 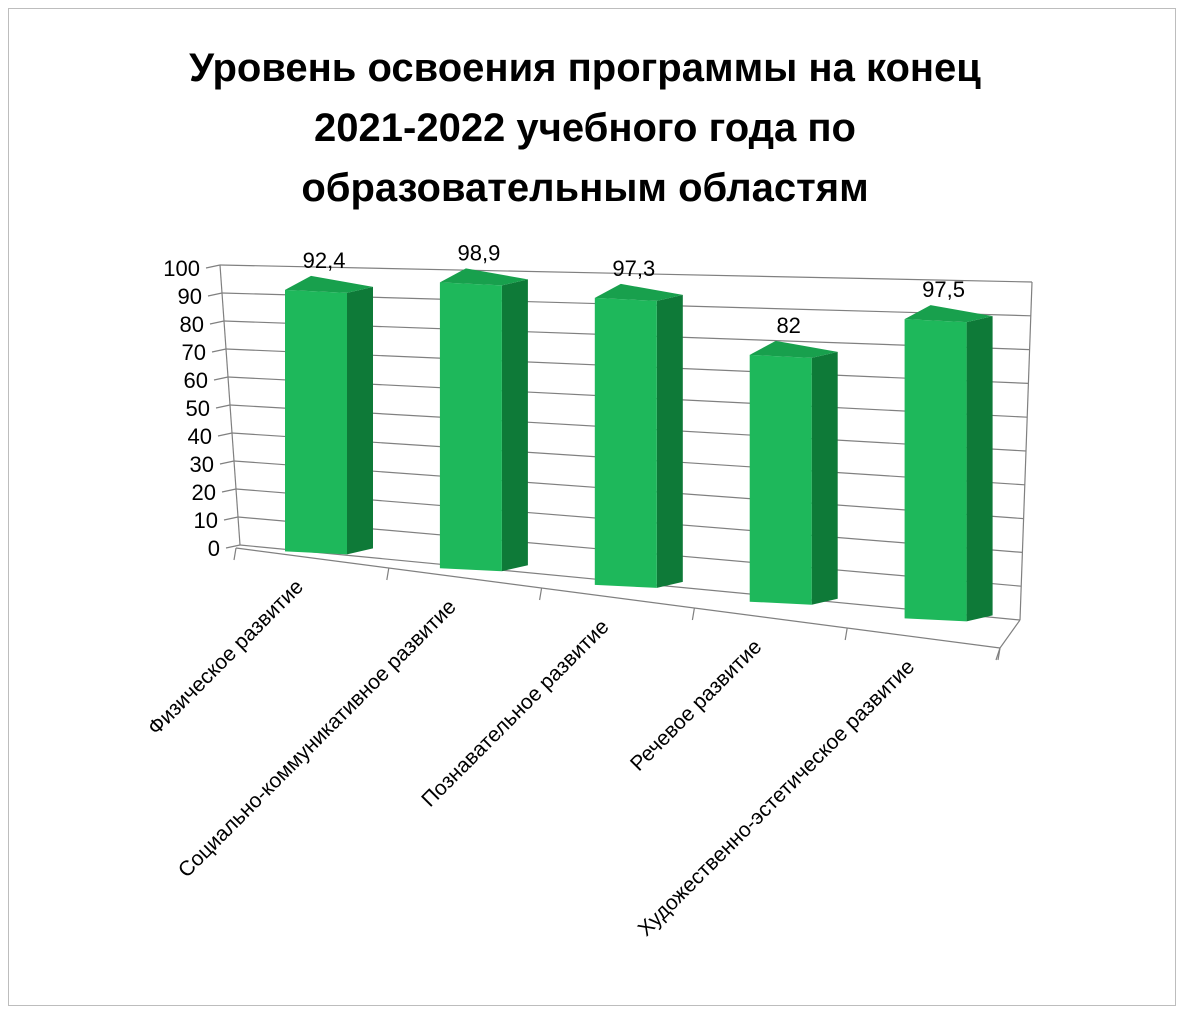 I want to click on wall-edge-left, so click(x=230, y=405).